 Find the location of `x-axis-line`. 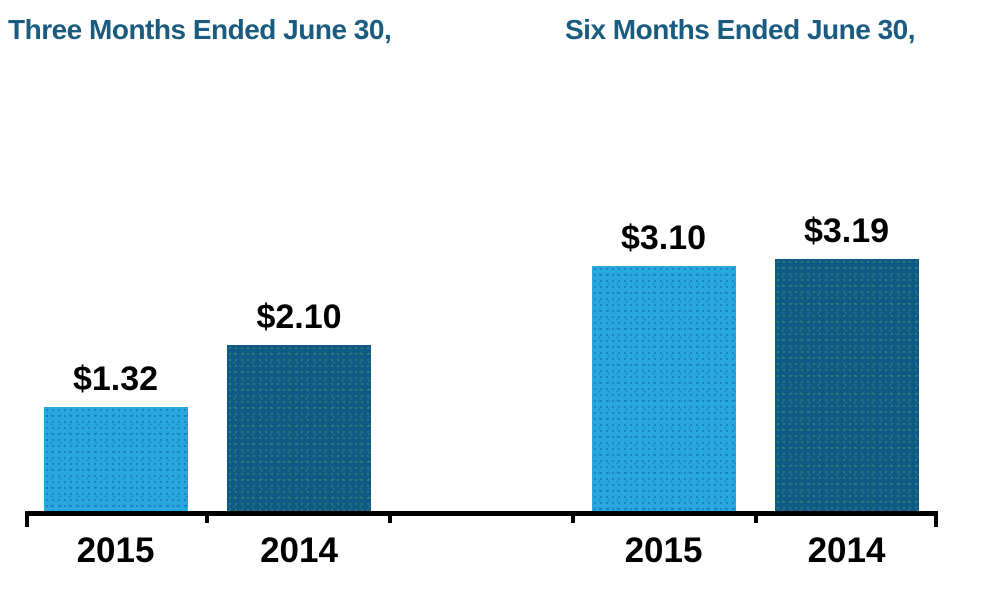

x-axis-line is located at coordinates (481, 513).